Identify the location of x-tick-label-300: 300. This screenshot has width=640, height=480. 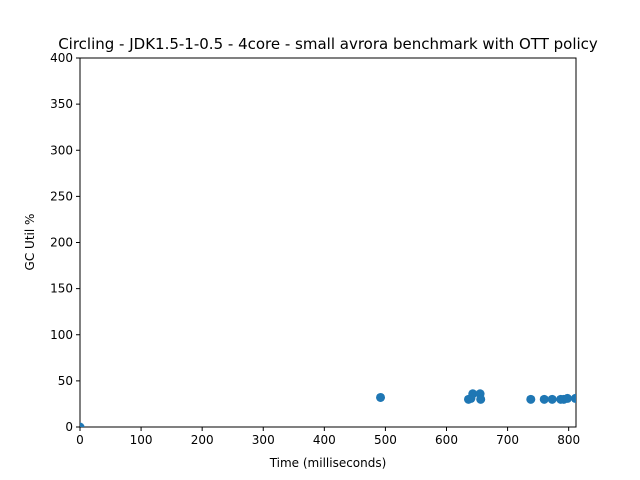
(263, 440).